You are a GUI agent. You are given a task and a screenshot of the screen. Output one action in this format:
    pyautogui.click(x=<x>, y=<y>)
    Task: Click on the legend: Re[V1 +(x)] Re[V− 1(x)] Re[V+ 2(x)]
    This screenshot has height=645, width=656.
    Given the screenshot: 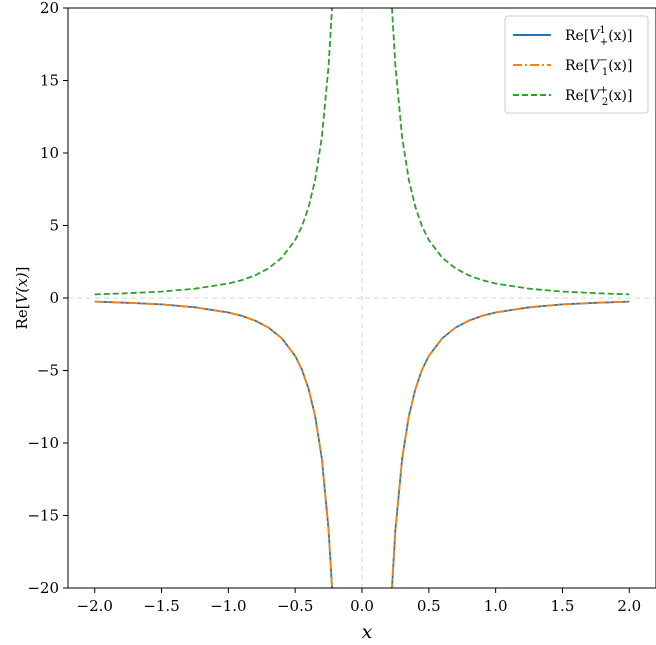 What is the action you would take?
    pyautogui.click(x=576, y=64)
    